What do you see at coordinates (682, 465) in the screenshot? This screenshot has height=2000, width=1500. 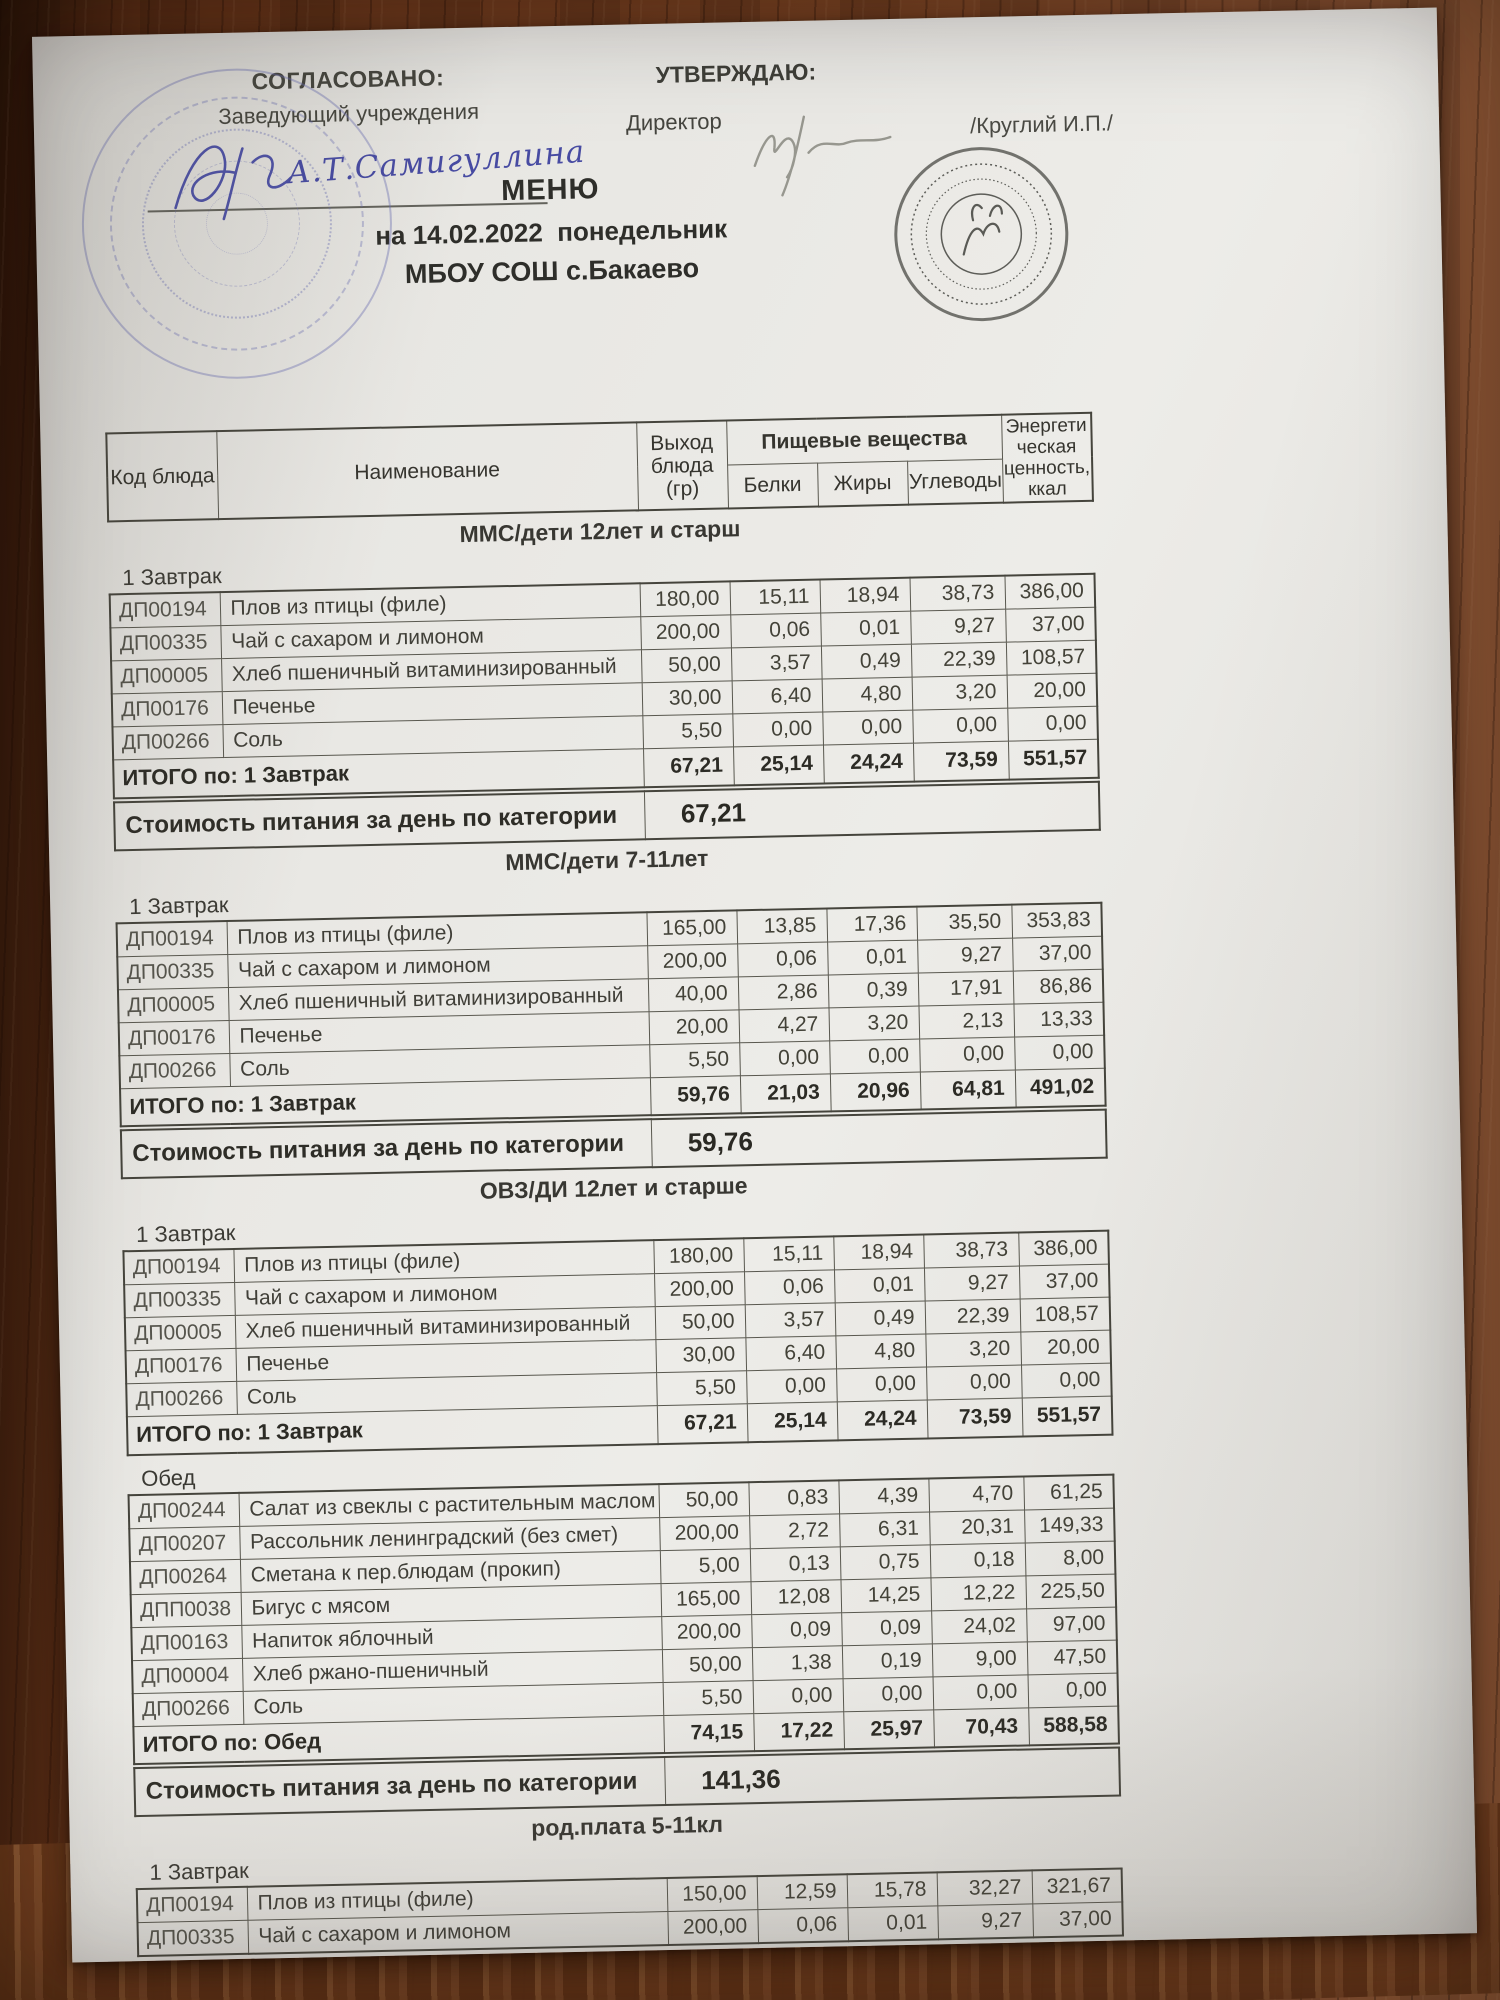 I see `col-header-output: Выход блюда (гр)` at bounding box center [682, 465].